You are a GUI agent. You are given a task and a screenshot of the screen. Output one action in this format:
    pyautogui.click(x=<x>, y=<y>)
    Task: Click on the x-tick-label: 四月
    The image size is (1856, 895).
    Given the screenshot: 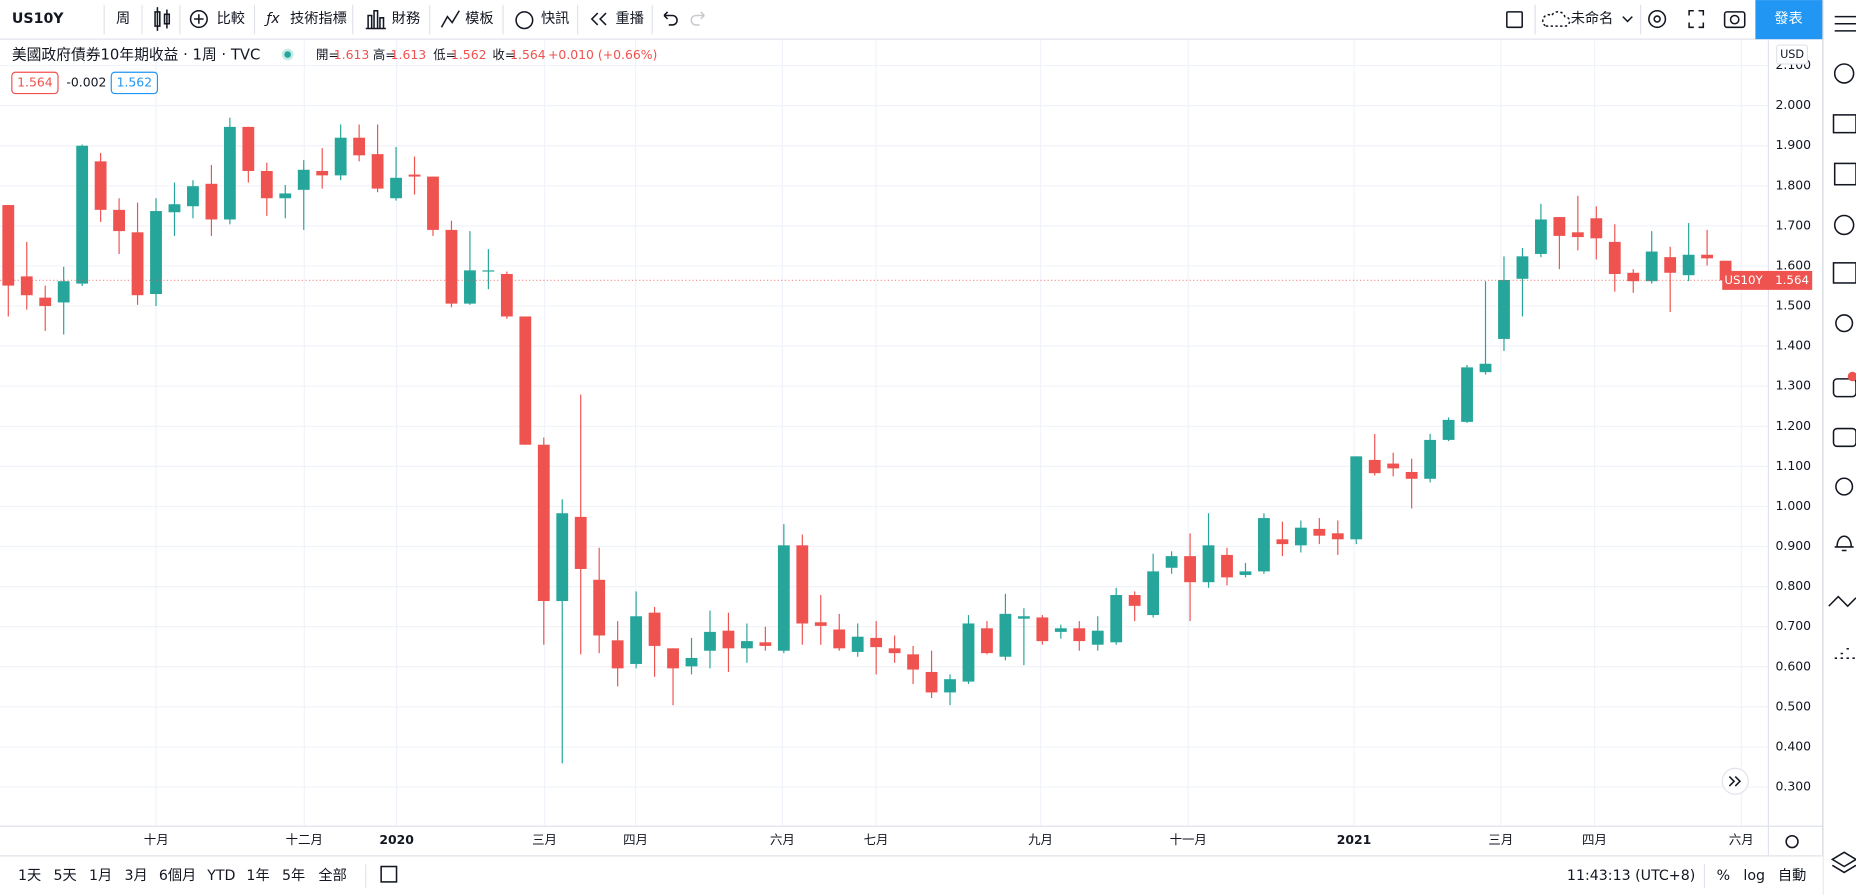 What is the action you would take?
    pyautogui.click(x=1594, y=839)
    